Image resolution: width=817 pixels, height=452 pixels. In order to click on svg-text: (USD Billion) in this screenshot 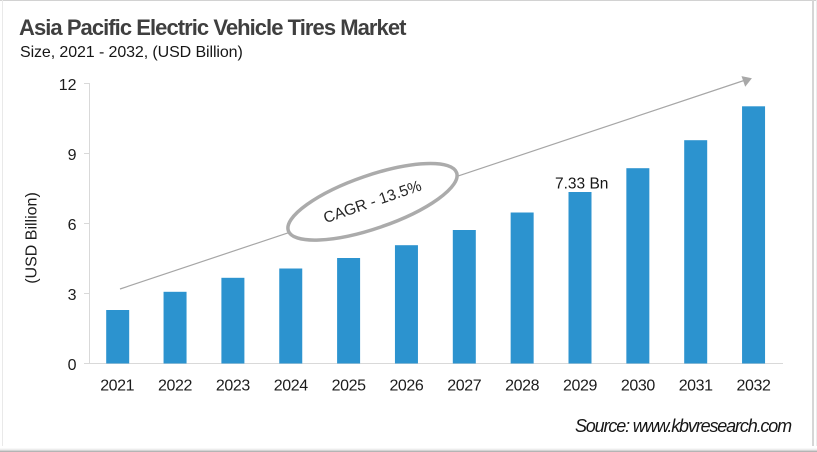, I will do `click(32, 238)`.